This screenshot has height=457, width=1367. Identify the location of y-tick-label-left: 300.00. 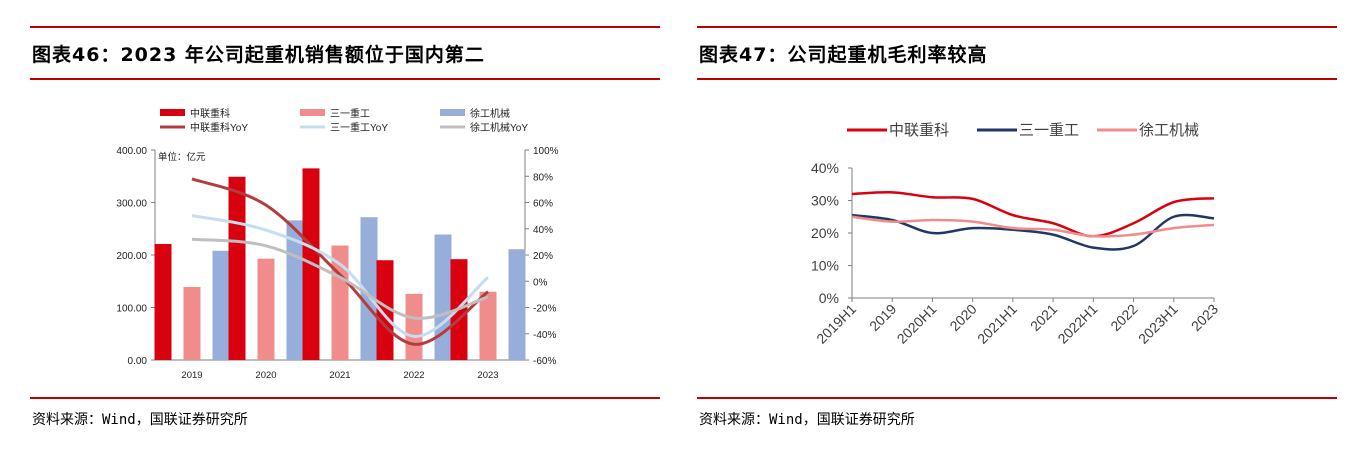
(131, 204).